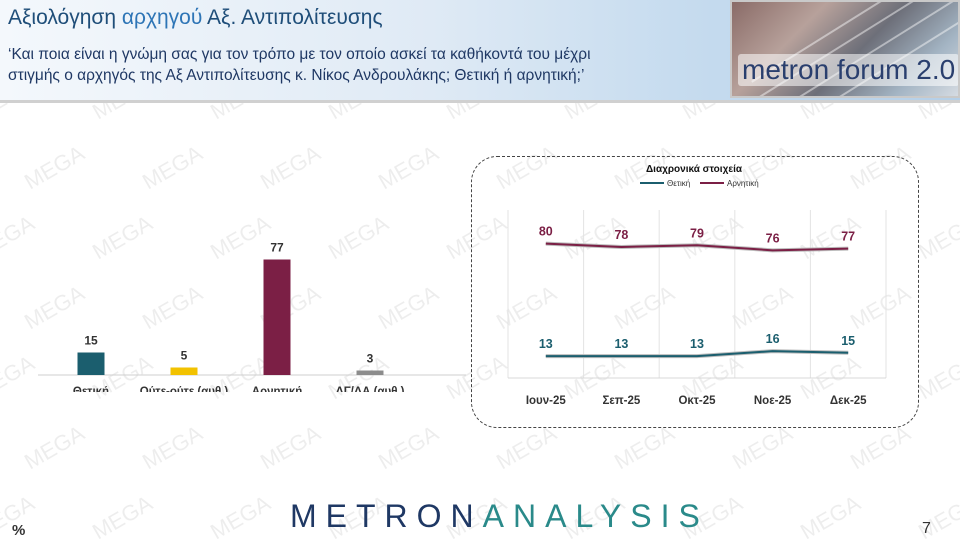 The width and height of the screenshot is (960, 547). Describe the element at coordinates (184, 356) in the screenshot. I see `bar-value-label: 5` at that location.